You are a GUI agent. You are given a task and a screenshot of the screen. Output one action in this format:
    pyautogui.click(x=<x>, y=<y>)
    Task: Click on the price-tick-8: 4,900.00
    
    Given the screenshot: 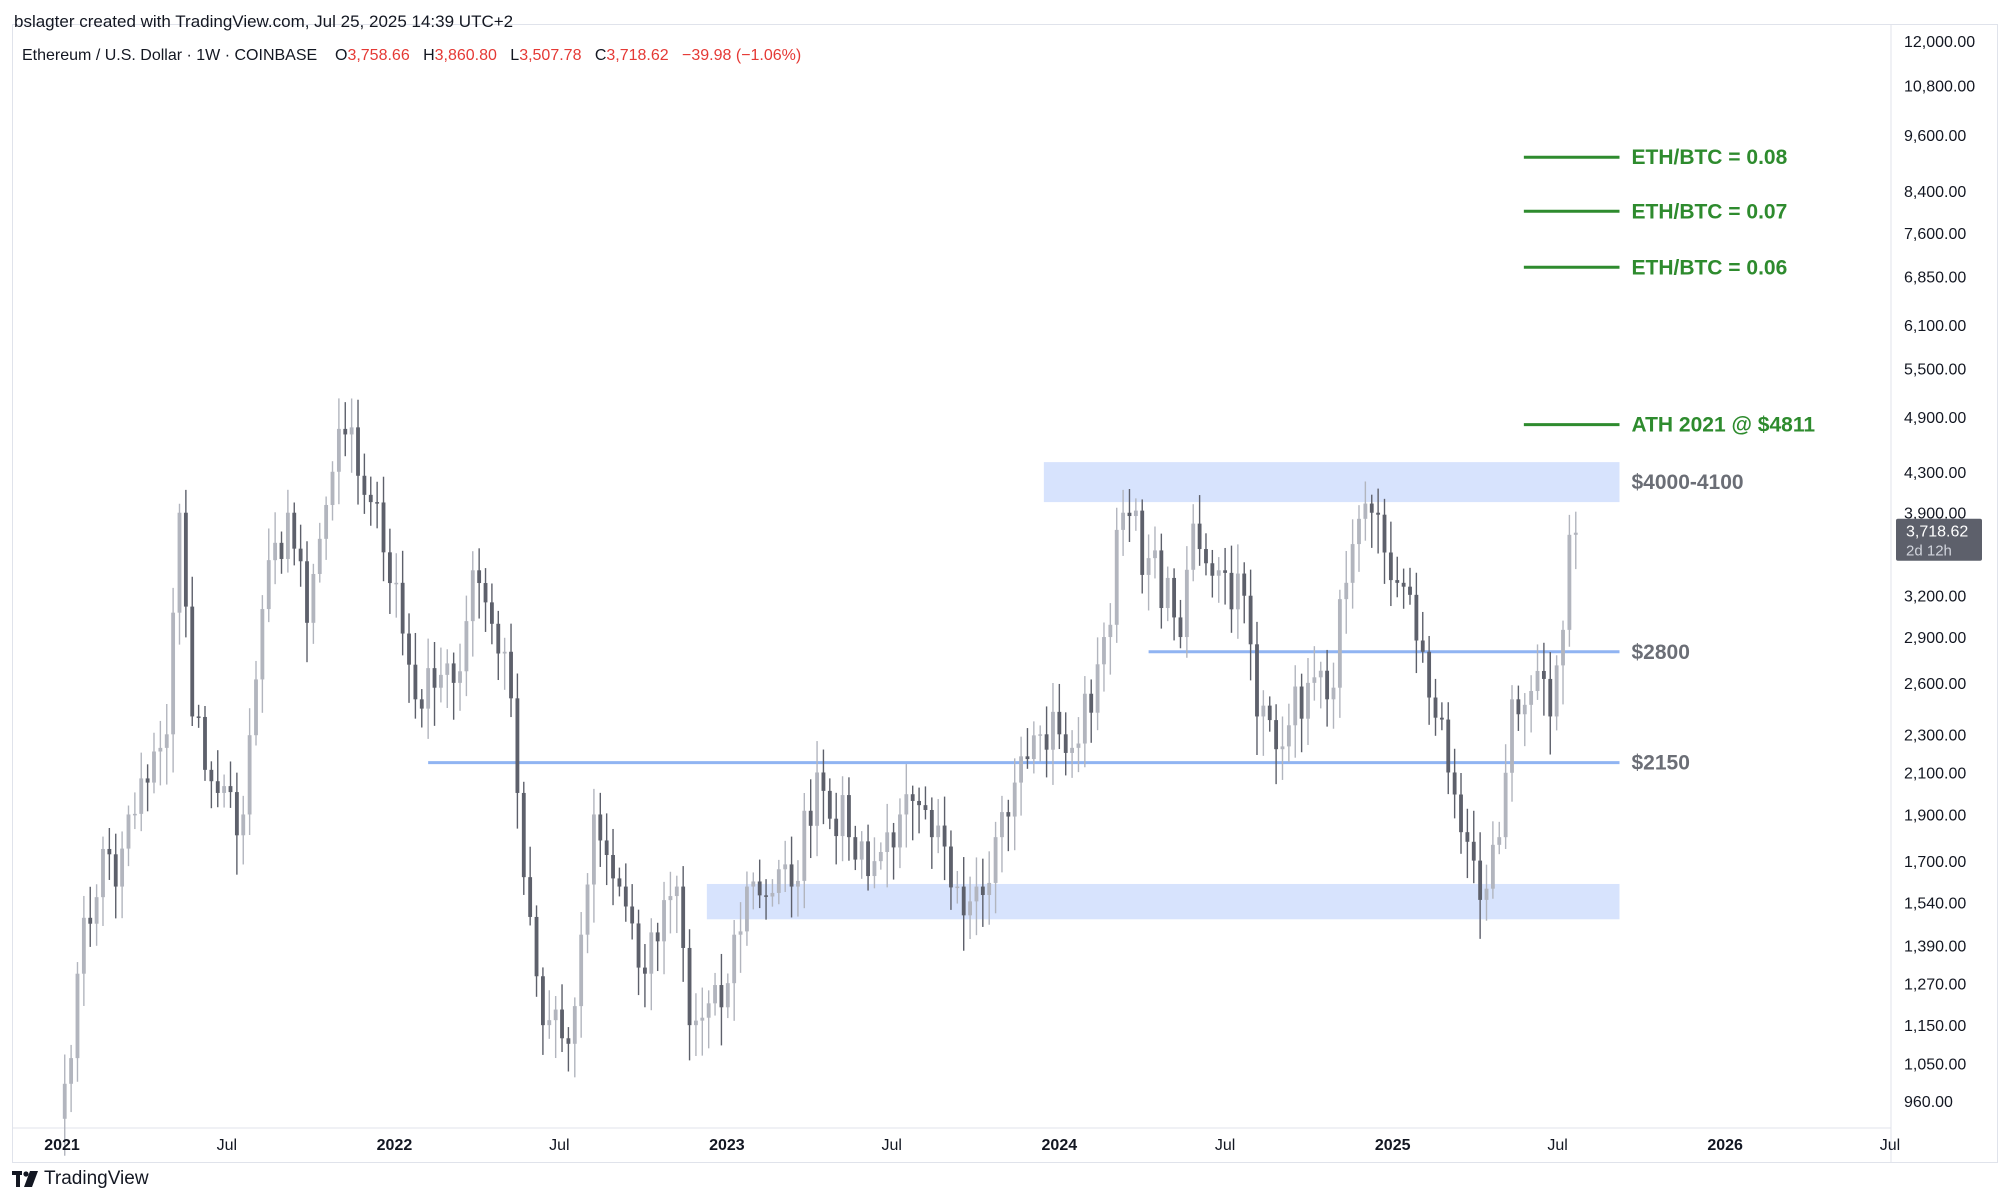 What is the action you would take?
    pyautogui.click(x=1935, y=418)
    